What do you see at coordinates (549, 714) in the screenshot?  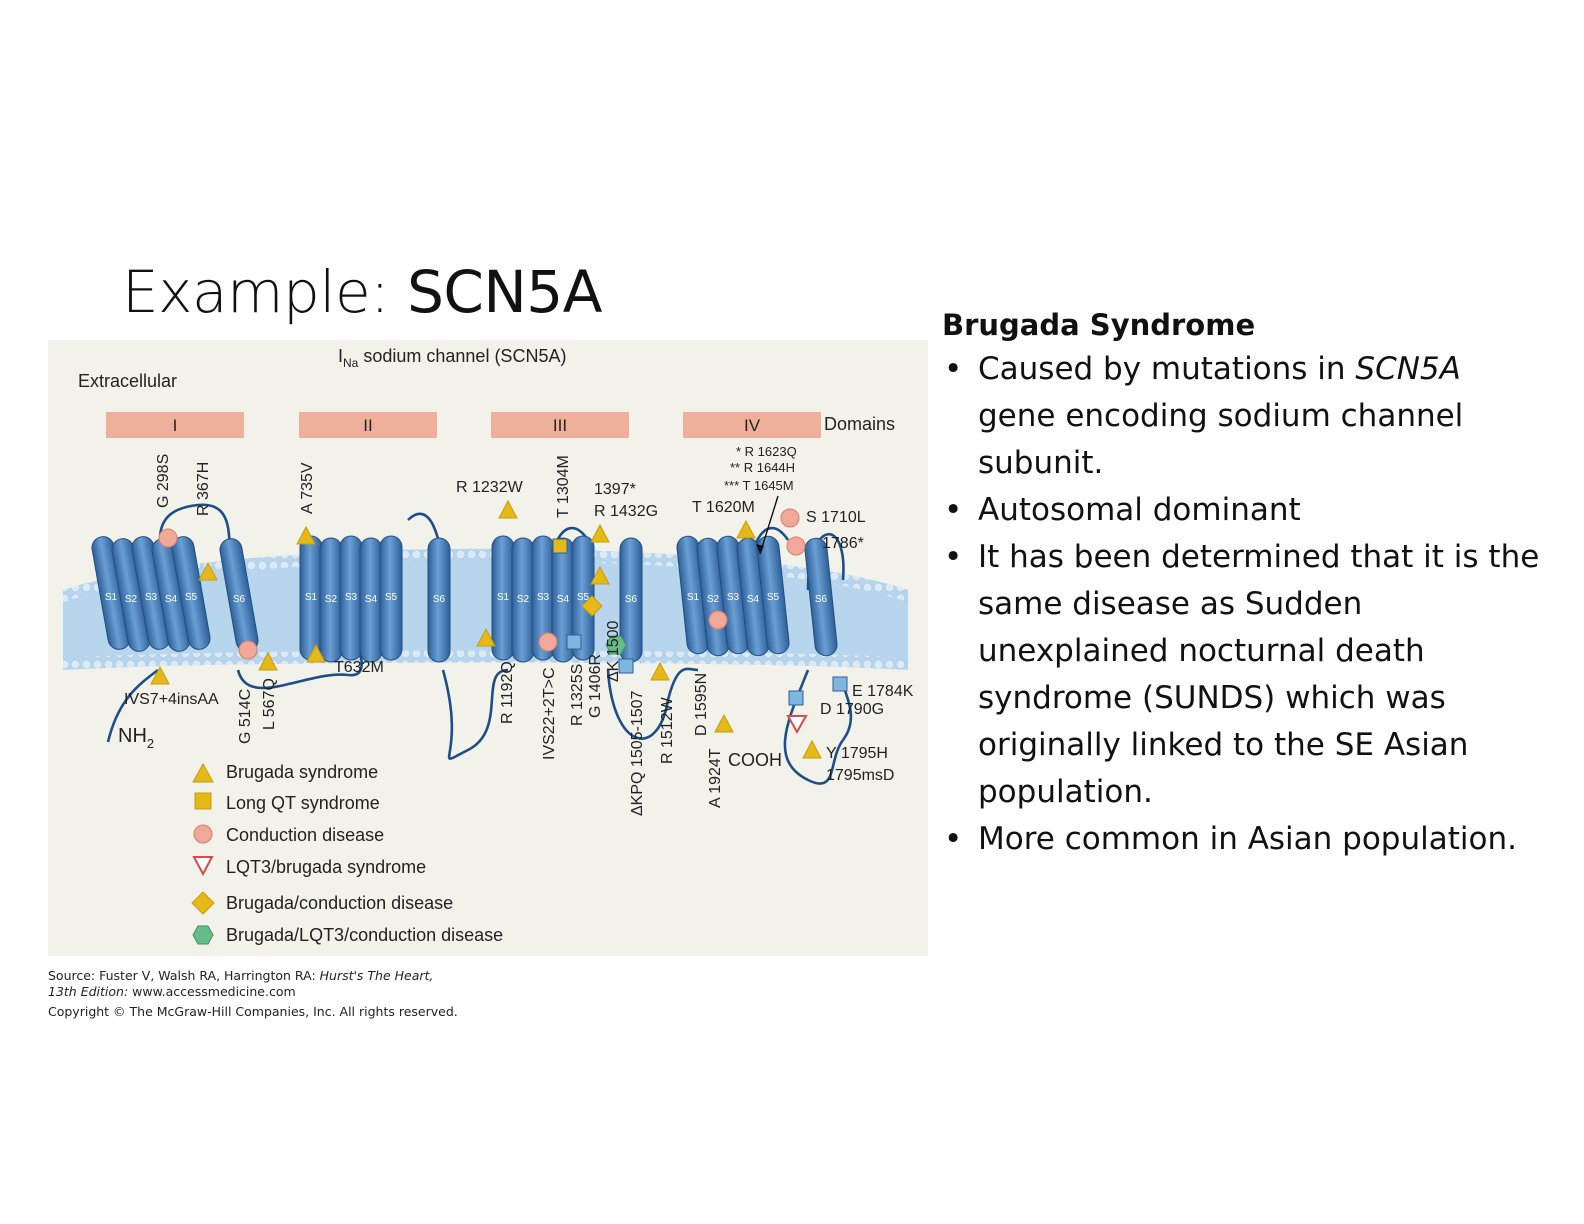 I see `mutation-ivs22: IVS22+2T>C` at bounding box center [549, 714].